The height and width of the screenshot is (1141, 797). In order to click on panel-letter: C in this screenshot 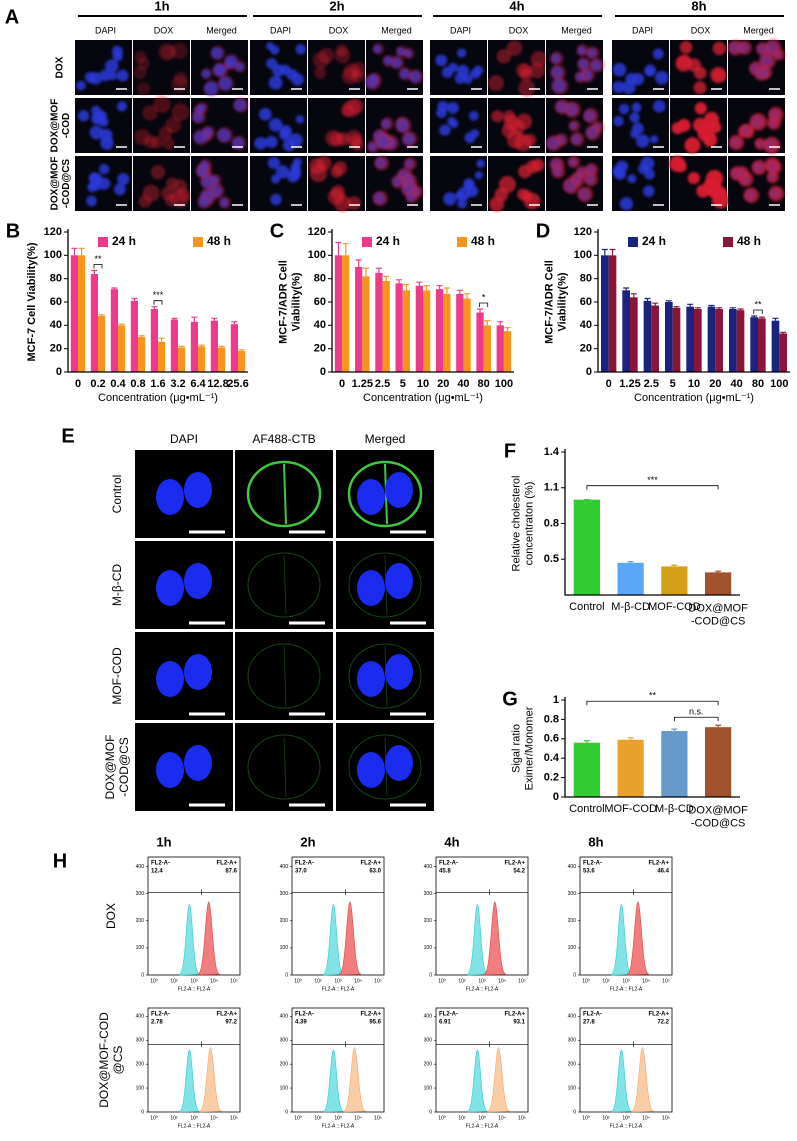, I will do `click(277, 231)`.